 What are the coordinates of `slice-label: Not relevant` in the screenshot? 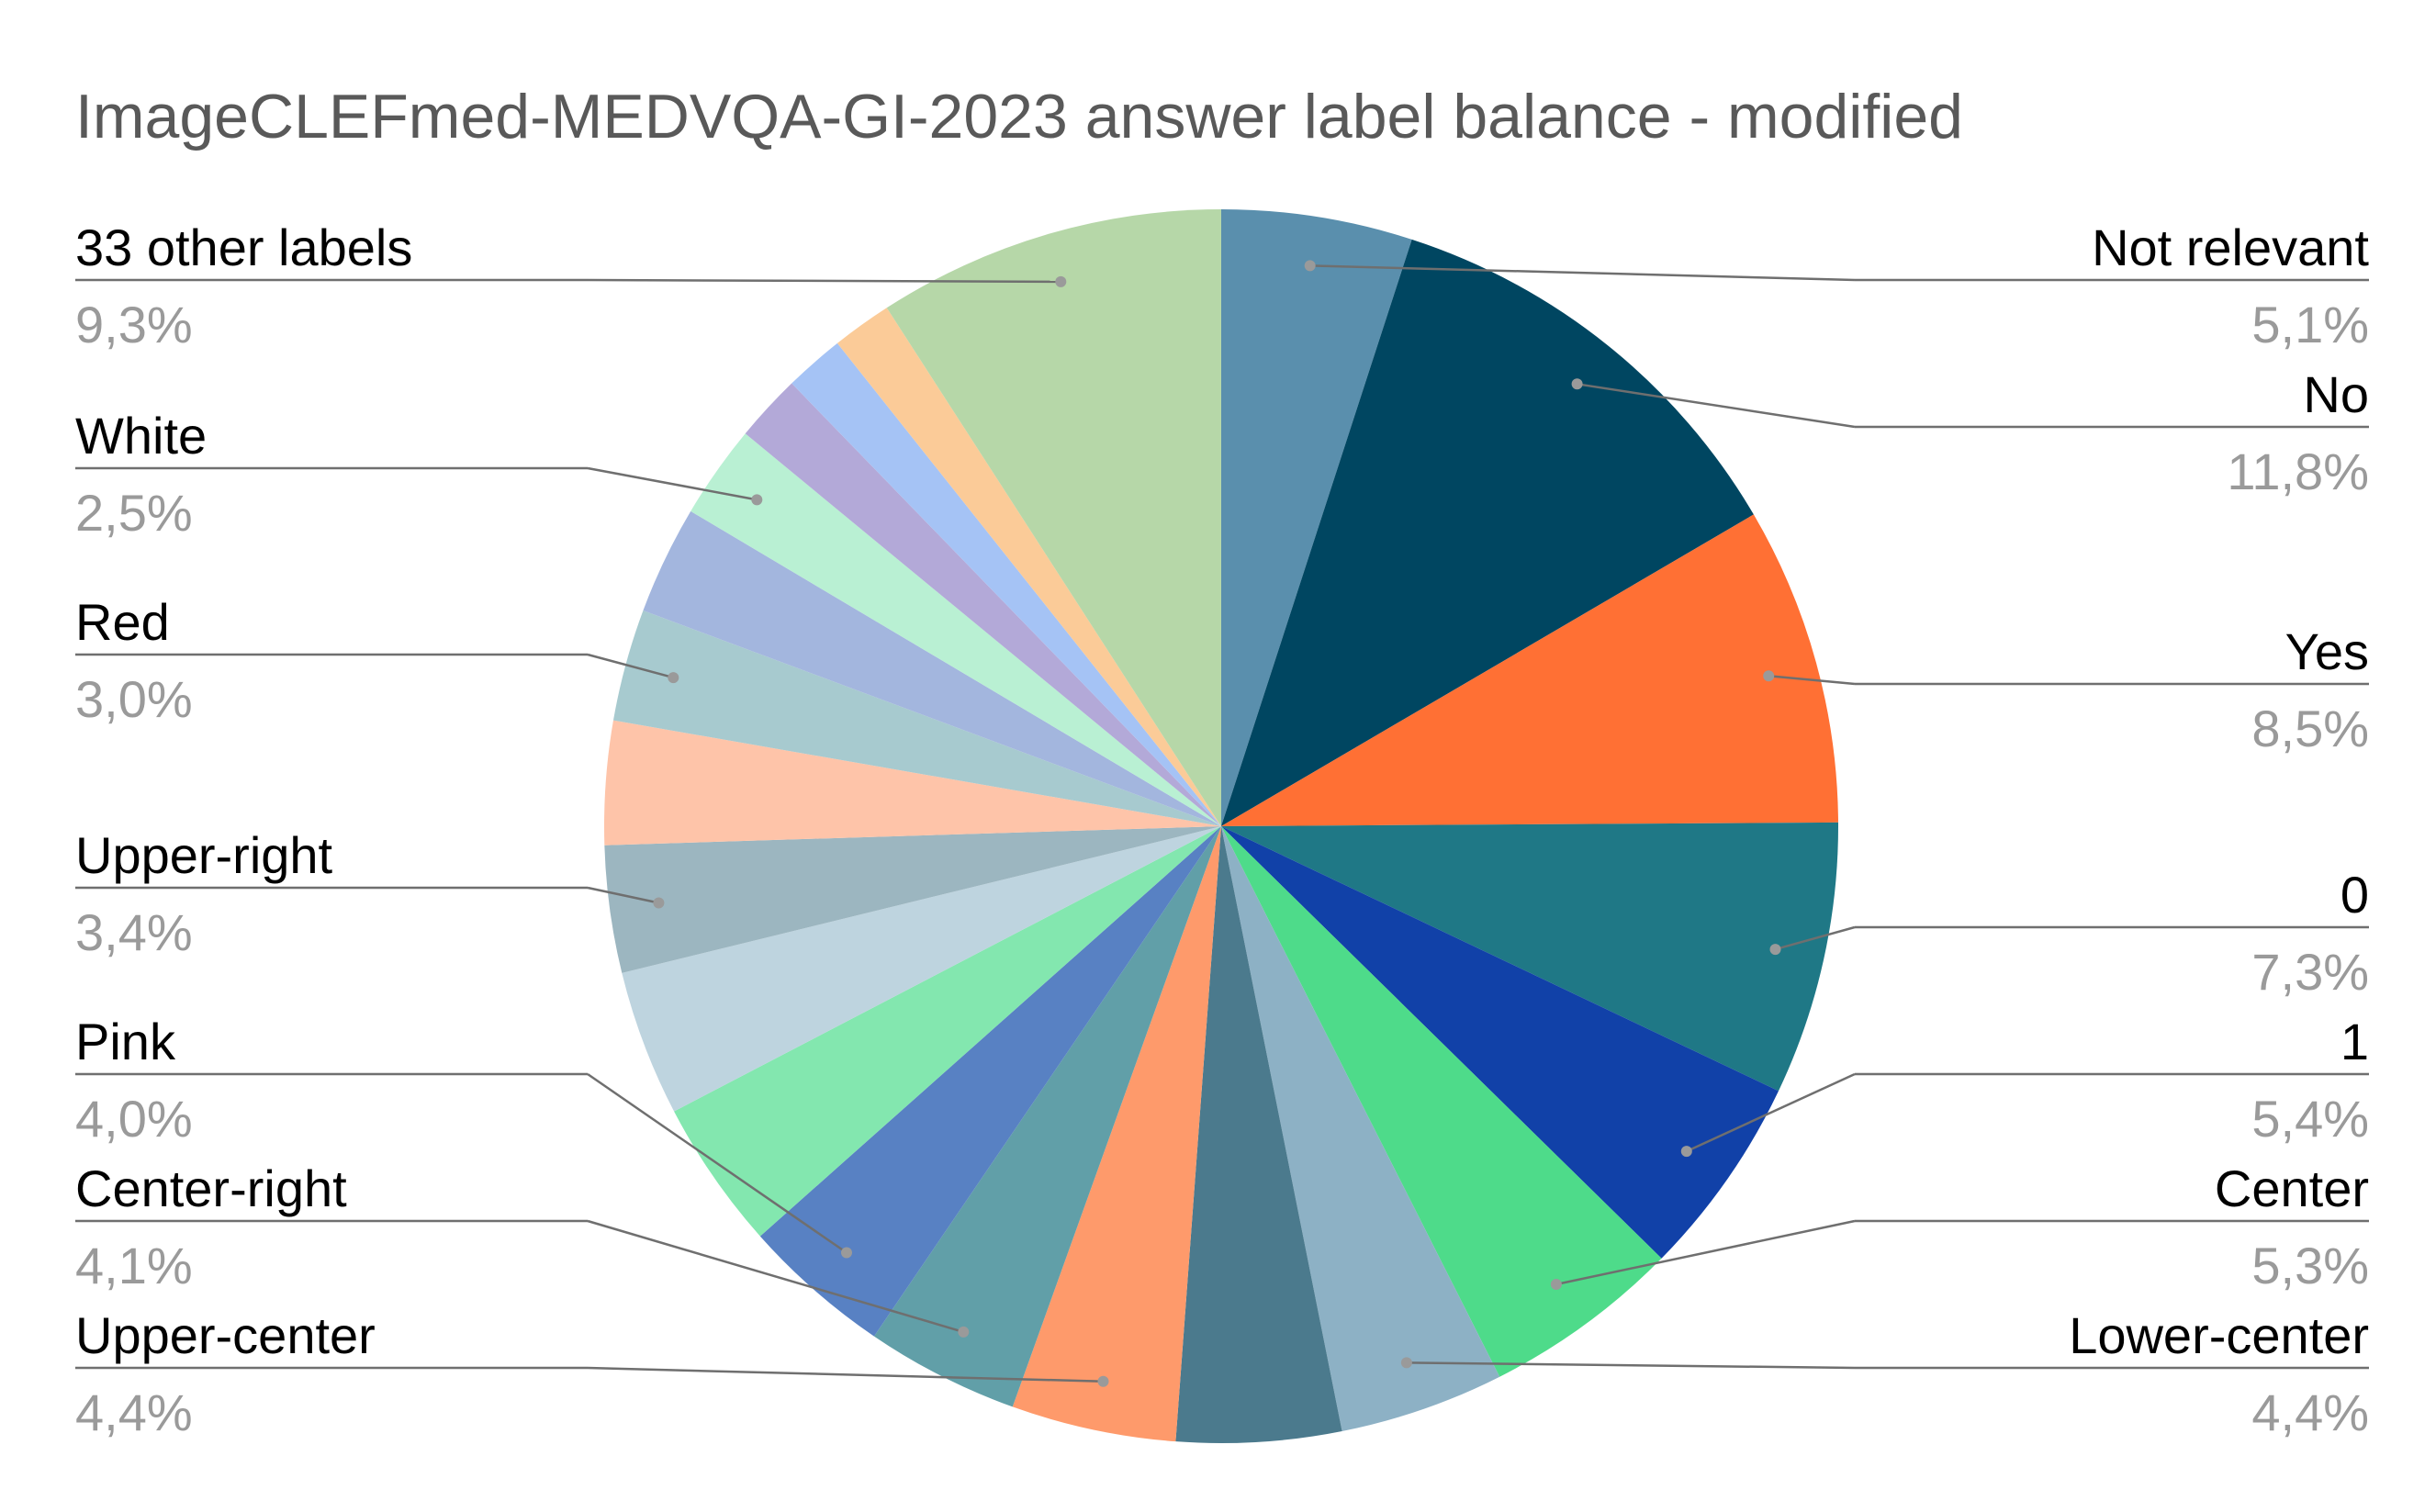 It's located at (2230, 247).